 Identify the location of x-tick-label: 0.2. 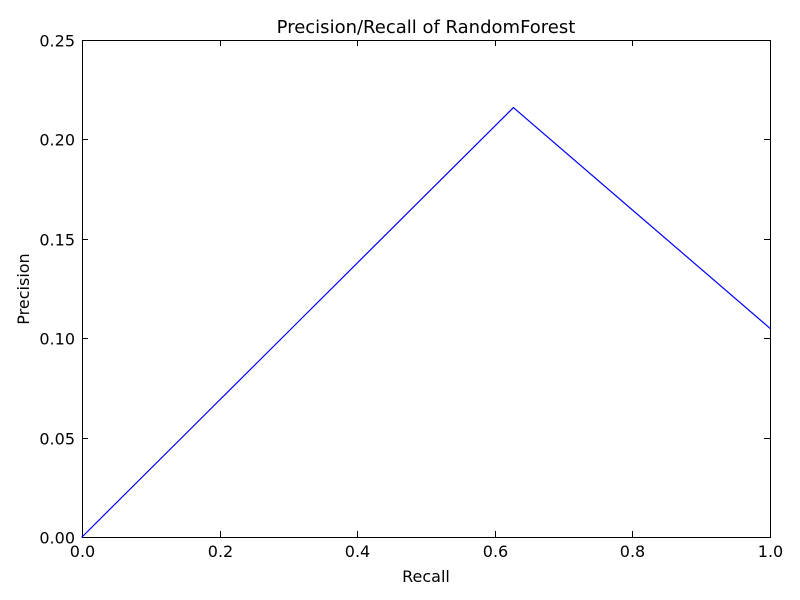
(220, 551).